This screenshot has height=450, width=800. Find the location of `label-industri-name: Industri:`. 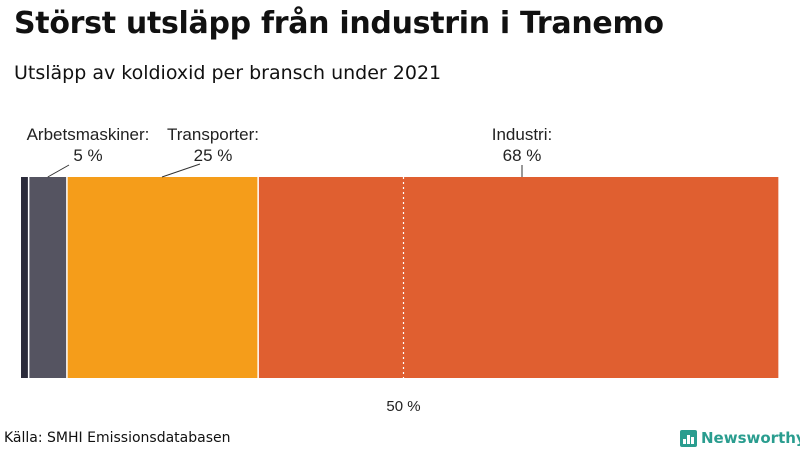

label-industri-name: Industri: is located at coordinates (522, 134).